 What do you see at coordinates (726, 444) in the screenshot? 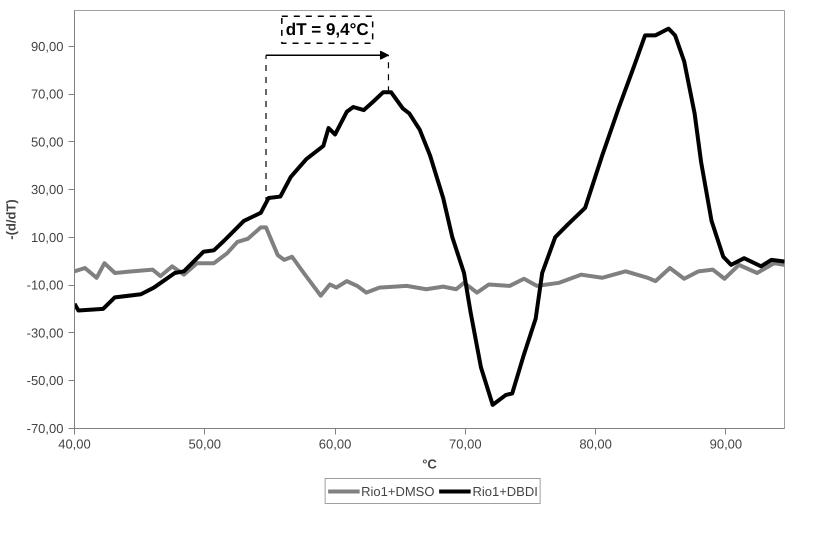
I see `x-tick-label: 90,00` at bounding box center [726, 444].